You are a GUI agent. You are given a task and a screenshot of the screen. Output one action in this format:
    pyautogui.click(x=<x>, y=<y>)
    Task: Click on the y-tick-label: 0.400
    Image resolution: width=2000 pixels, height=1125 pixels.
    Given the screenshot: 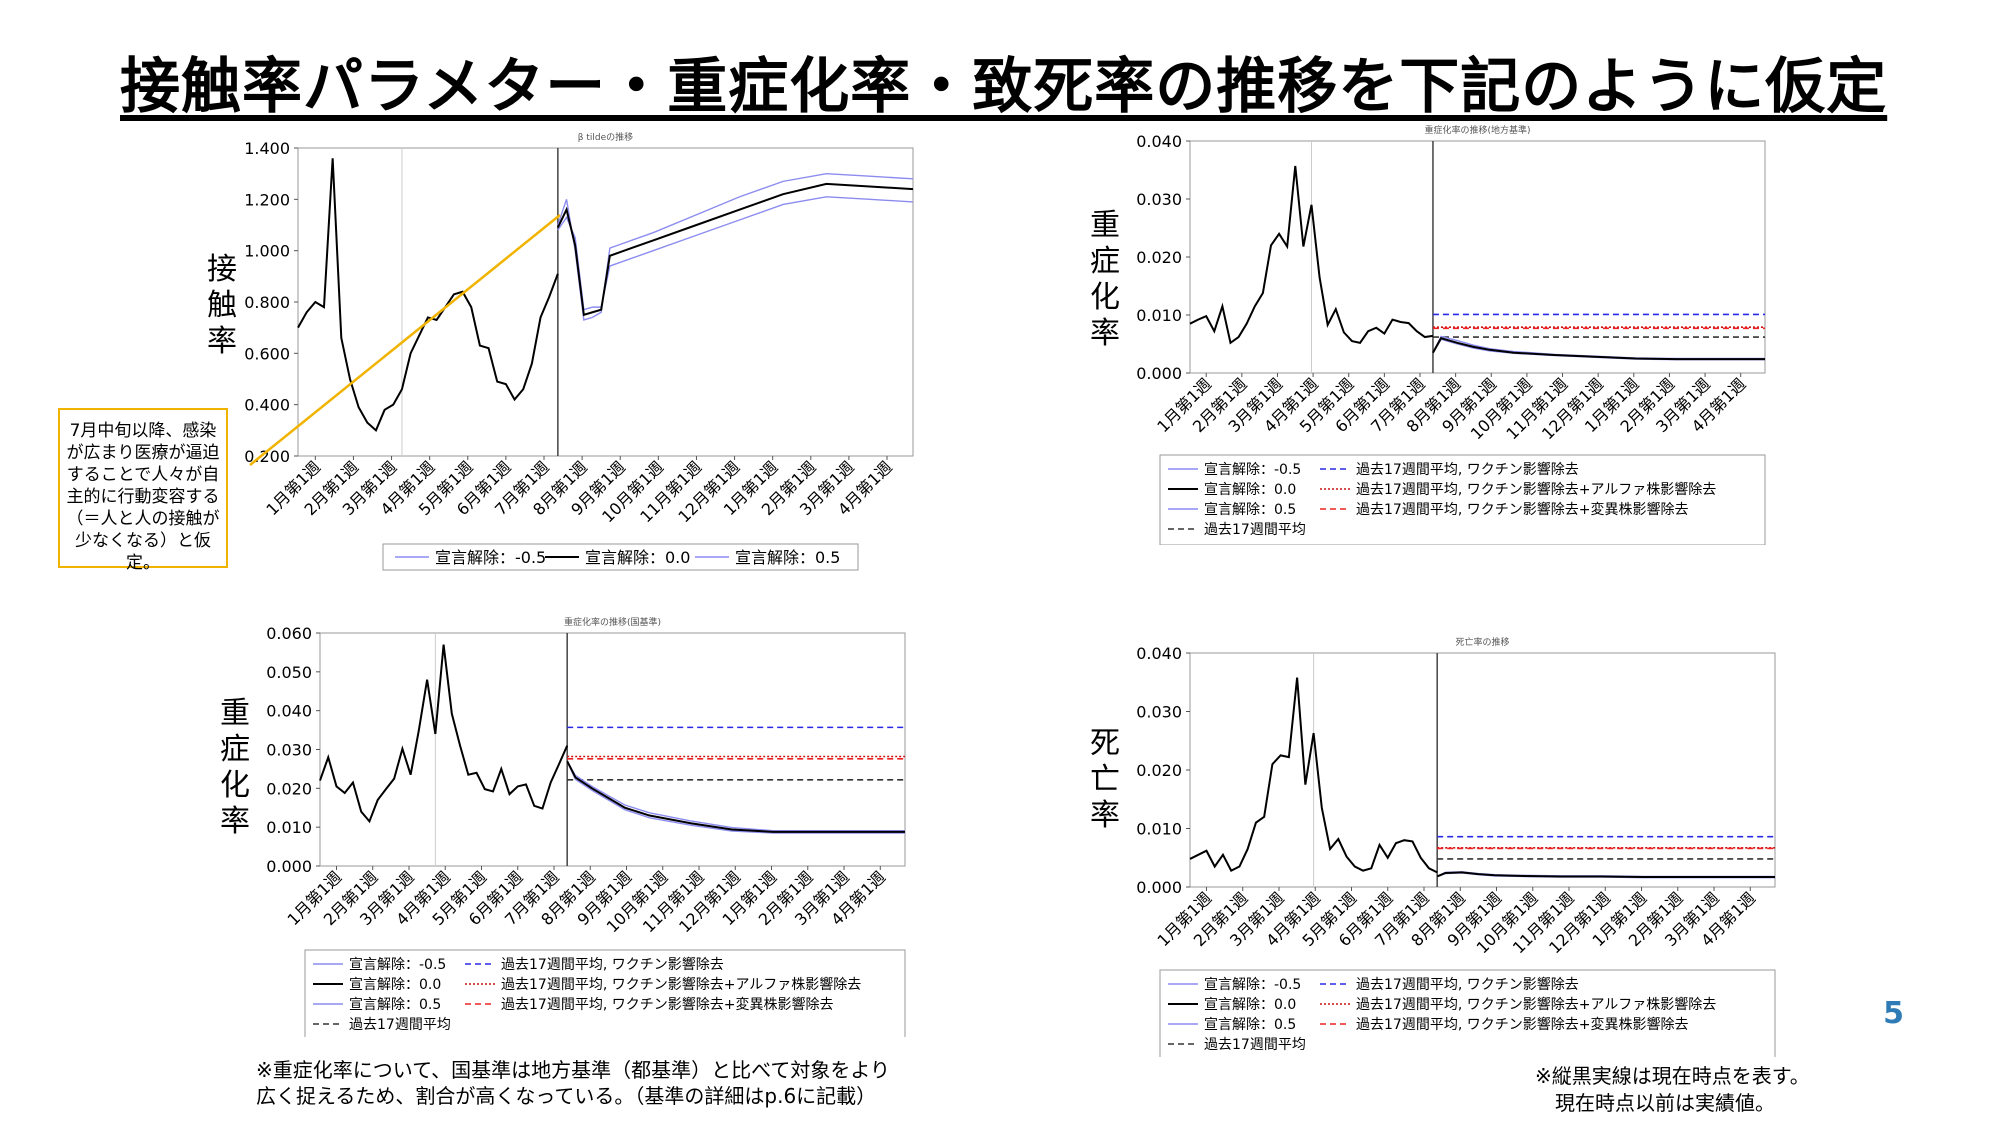 What is the action you would take?
    pyautogui.click(x=267, y=405)
    